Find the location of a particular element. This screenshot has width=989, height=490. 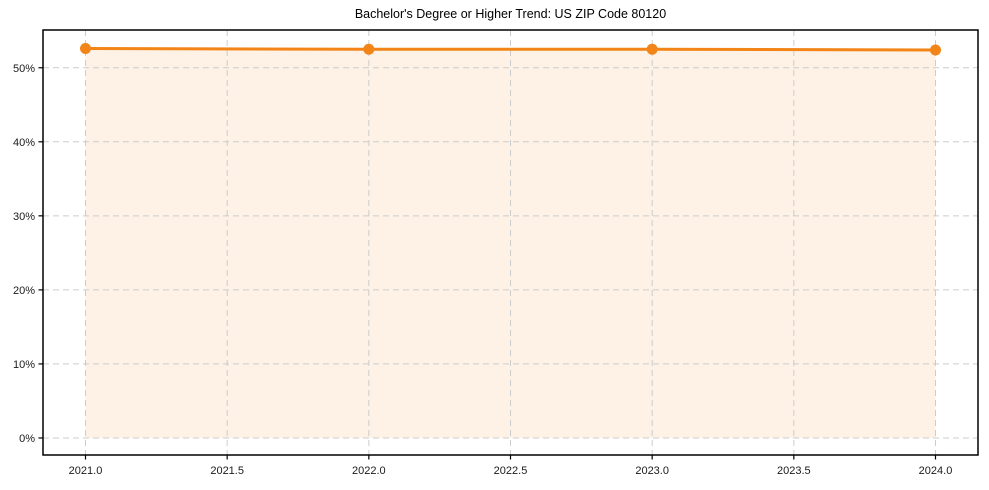

x-tick-label: 2024.0 is located at coordinates (936, 471).